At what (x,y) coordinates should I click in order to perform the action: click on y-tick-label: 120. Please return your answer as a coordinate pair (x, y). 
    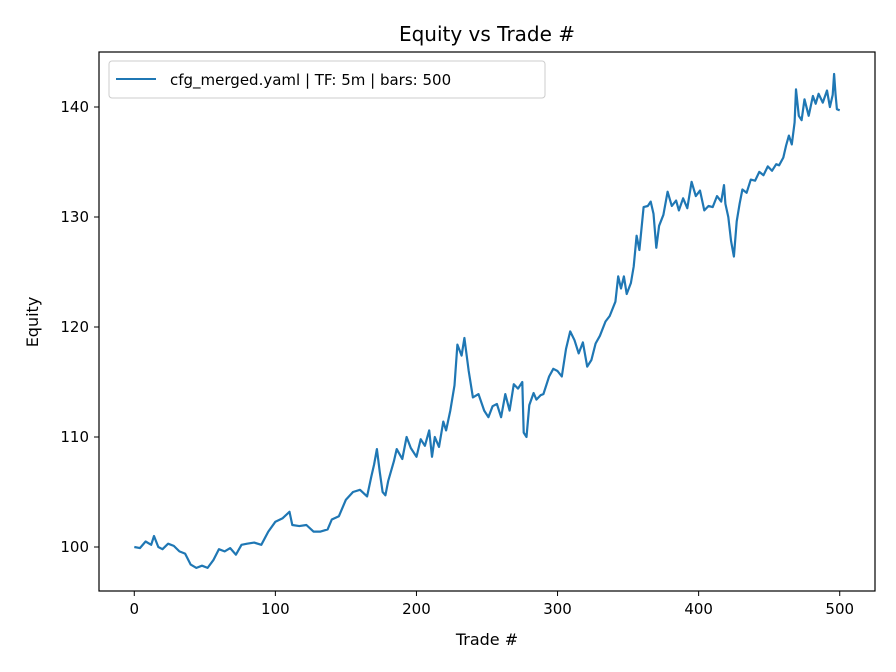
    Looking at the image, I should click on (74, 327).